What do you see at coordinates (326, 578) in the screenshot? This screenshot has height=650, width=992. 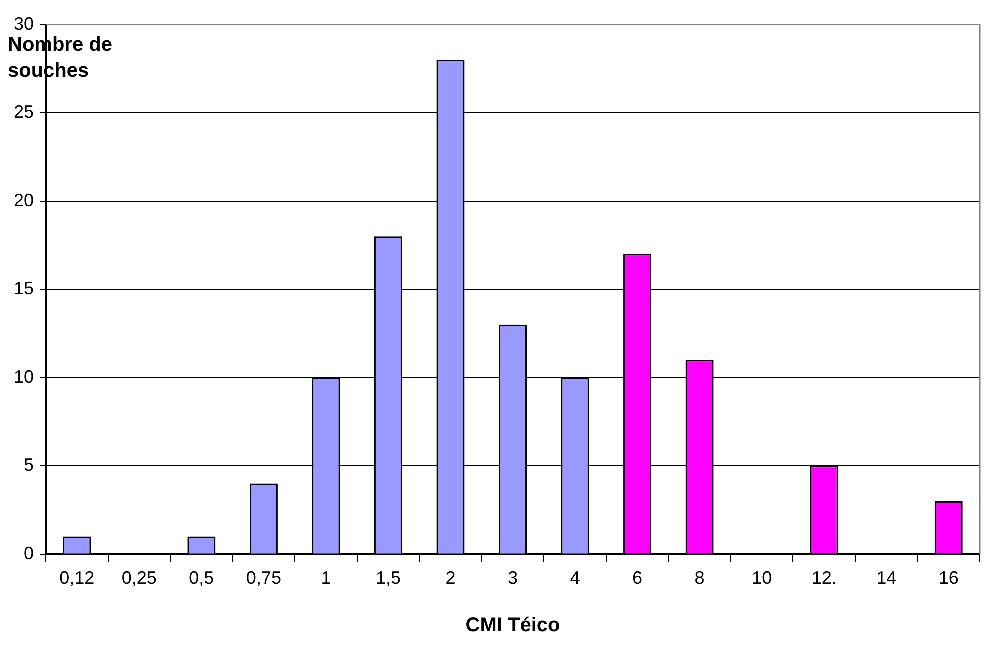 I see `x-tick-label: 1` at bounding box center [326, 578].